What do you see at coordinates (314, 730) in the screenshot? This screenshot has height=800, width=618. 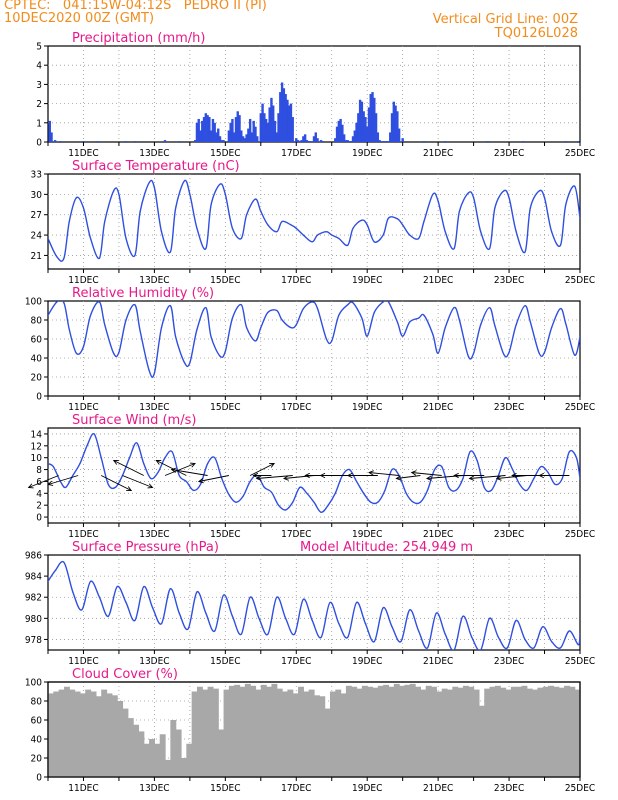 I see `cloud-bars` at bounding box center [314, 730].